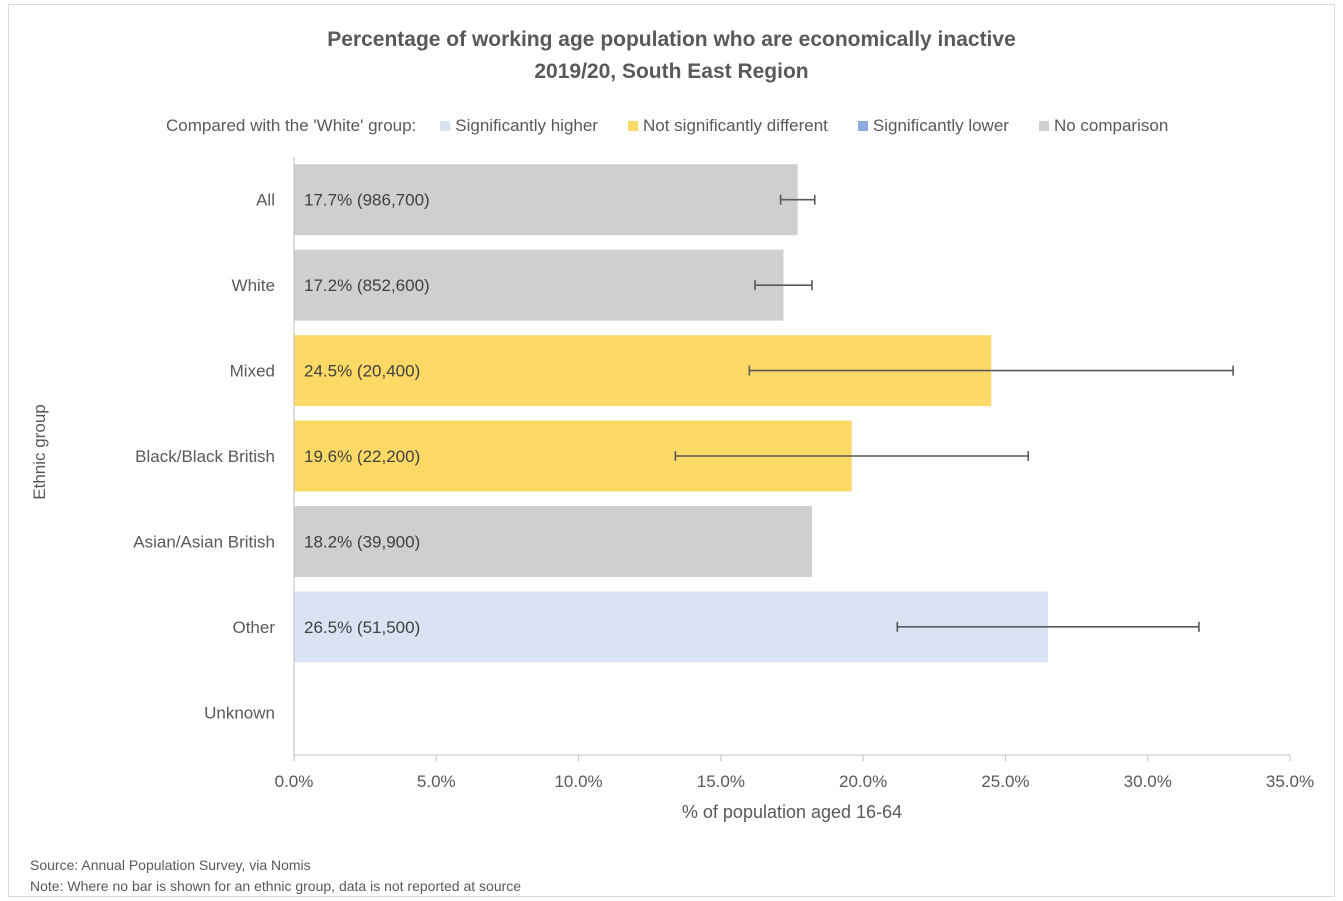  I want to click on bar-all, so click(546, 200).